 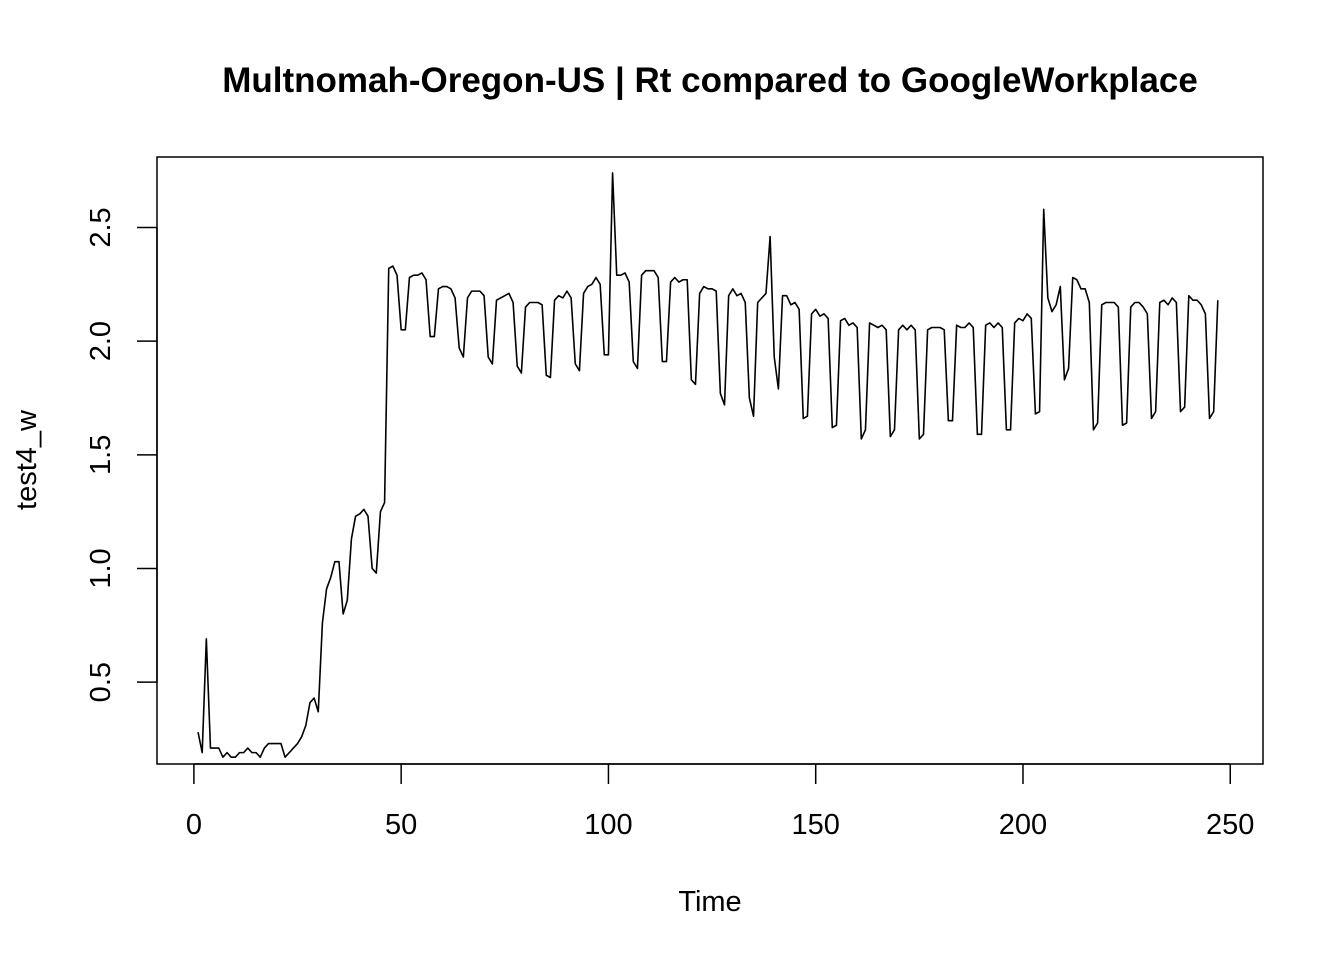 What do you see at coordinates (608, 825) in the screenshot?
I see `x-tick-label: 100` at bounding box center [608, 825].